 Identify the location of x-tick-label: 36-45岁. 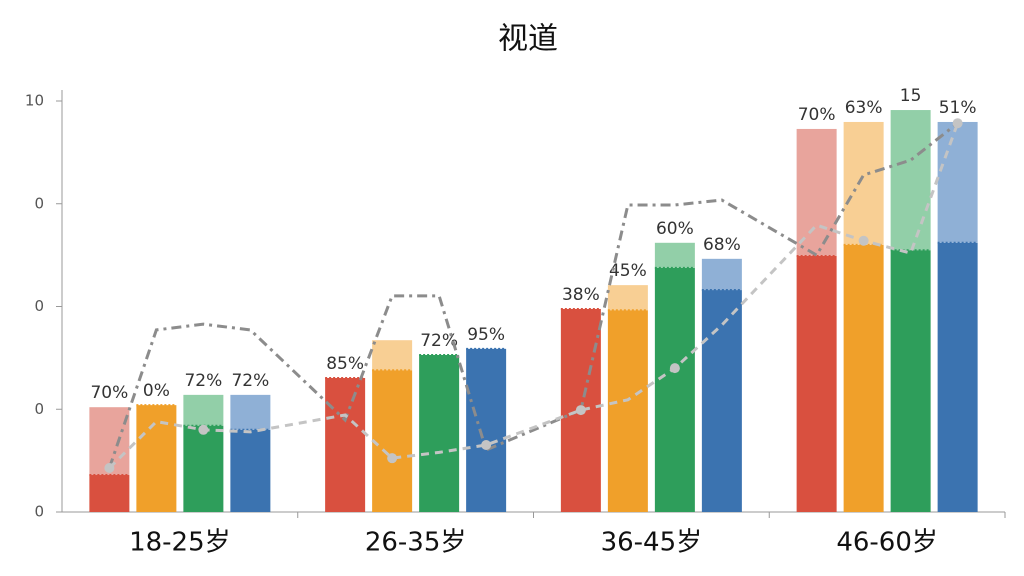
(652, 543).